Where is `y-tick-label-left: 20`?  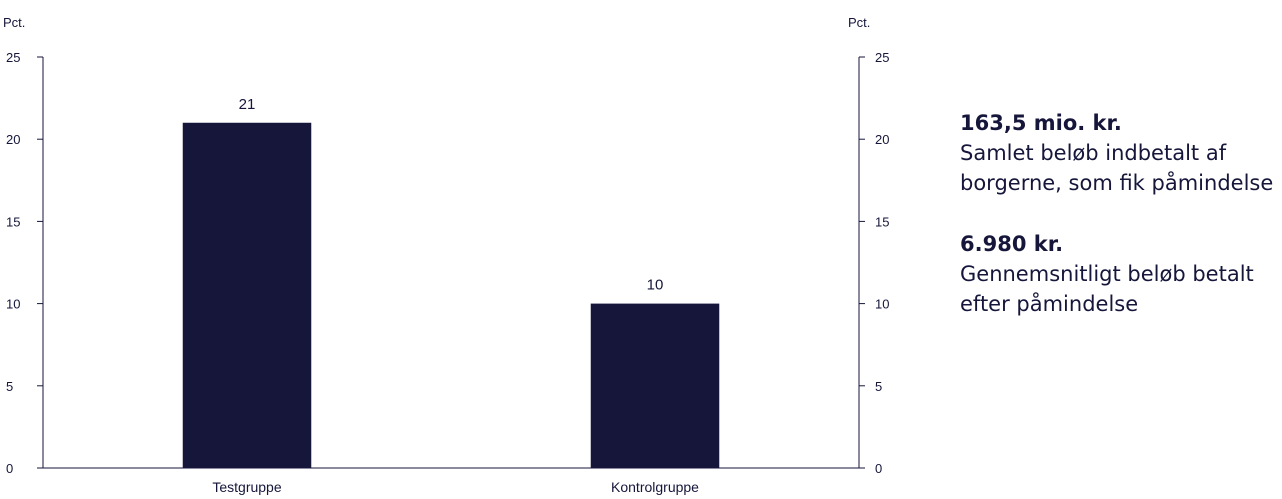 y-tick-label-left: 20 is located at coordinates (13, 139).